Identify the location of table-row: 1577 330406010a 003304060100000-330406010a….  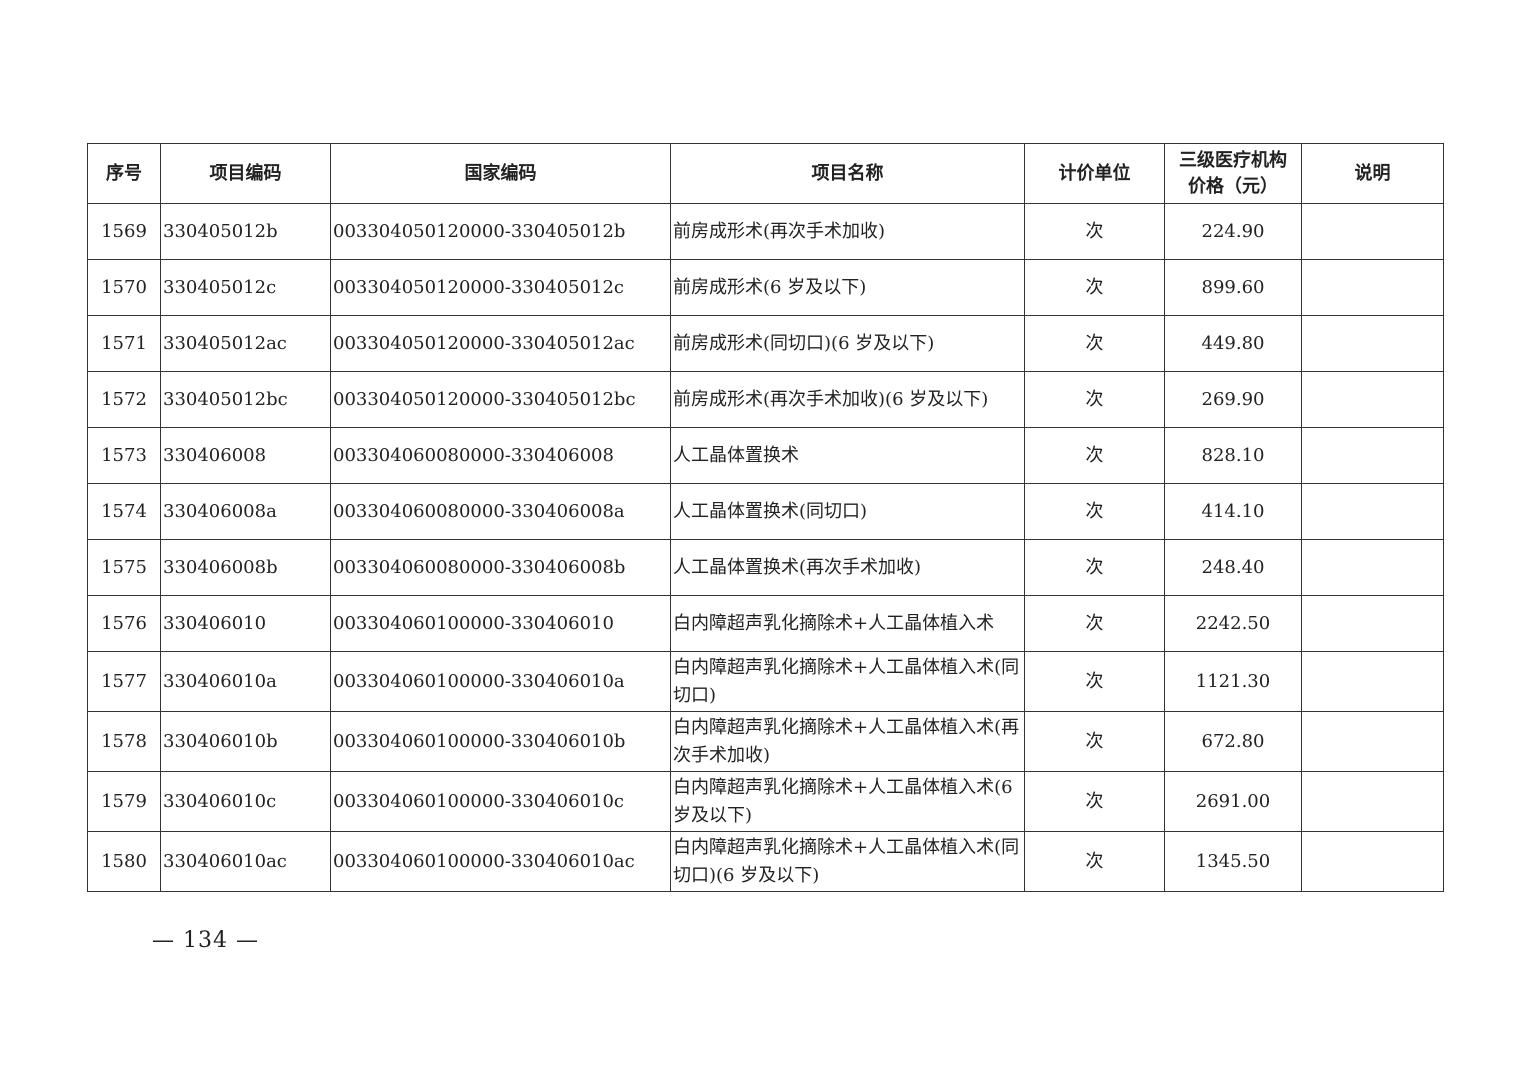
(765, 681).